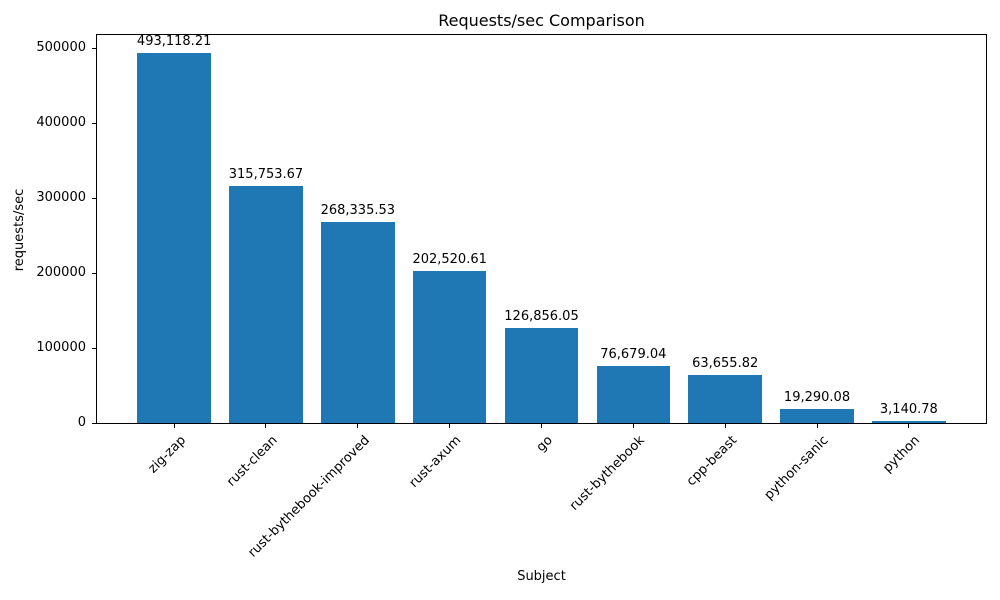 This screenshot has width=1000, height=600. Describe the element at coordinates (817, 415) in the screenshot. I see `bar-python-sanic` at that location.